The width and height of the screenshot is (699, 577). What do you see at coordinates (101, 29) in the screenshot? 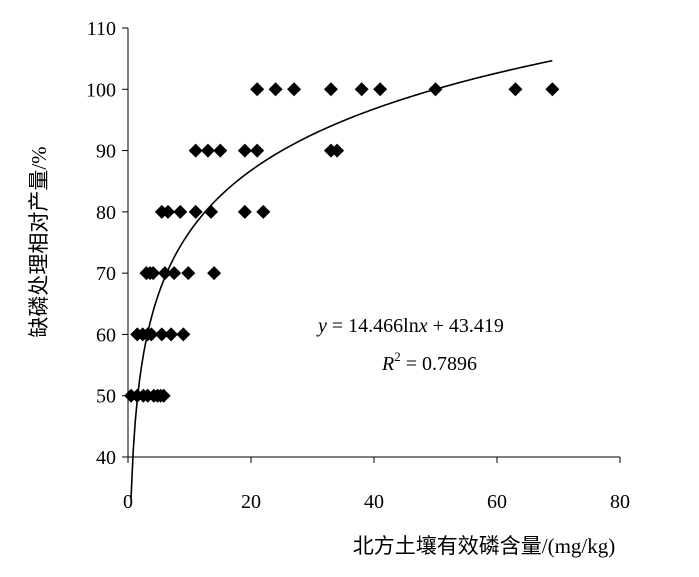
I see `y-tick-label: 110` at bounding box center [101, 29].